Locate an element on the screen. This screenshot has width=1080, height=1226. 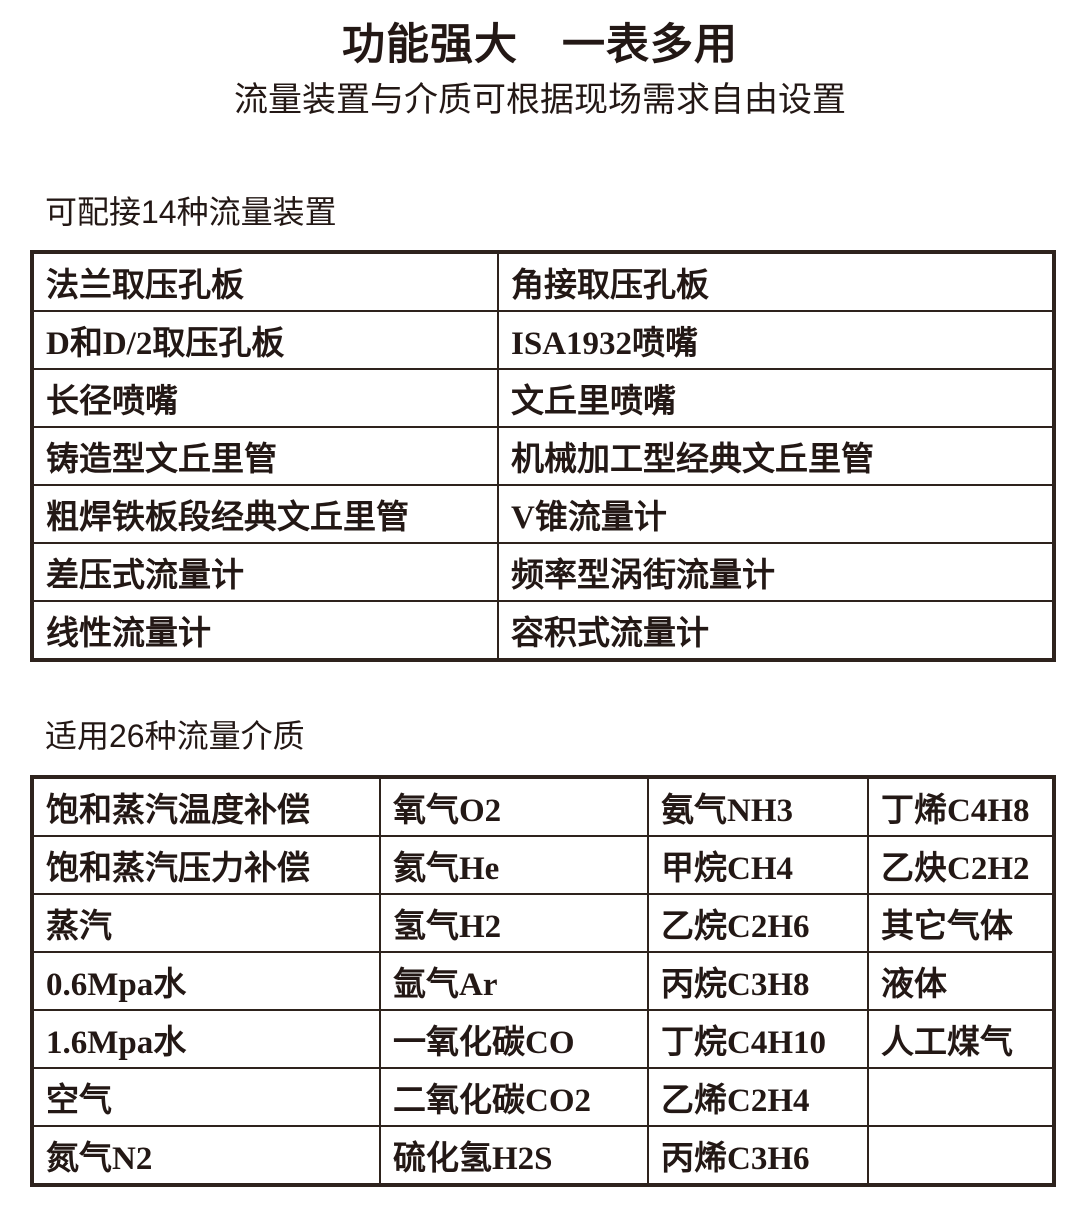
table-row: 1.6Mpa水 一氧化碳CO 丁烷C4H10 人工煤气 is located at coordinates (543, 1039).